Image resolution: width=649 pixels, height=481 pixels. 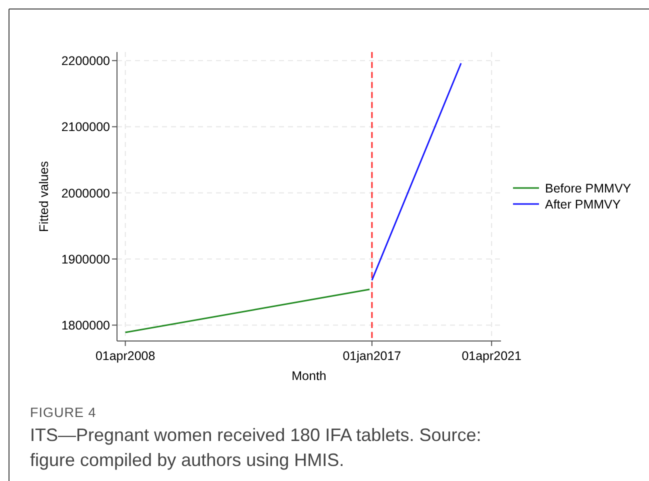 What do you see at coordinates (309, 376) in the screenshot?
I see `x-axis-title: Month` at bounding box center [309, 376].